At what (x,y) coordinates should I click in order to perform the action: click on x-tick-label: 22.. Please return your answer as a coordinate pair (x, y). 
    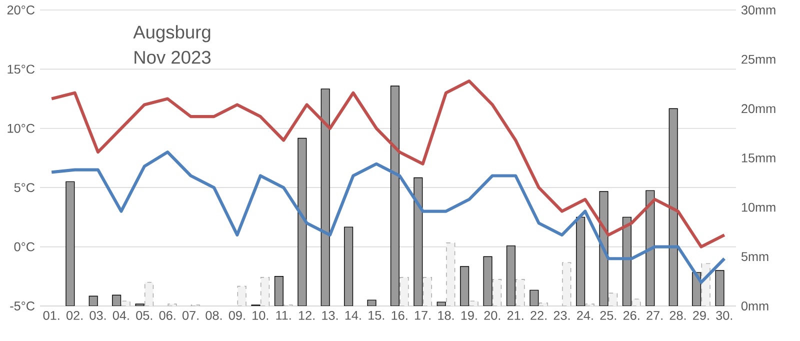
    Looking at the image, I should click on (538, 315).